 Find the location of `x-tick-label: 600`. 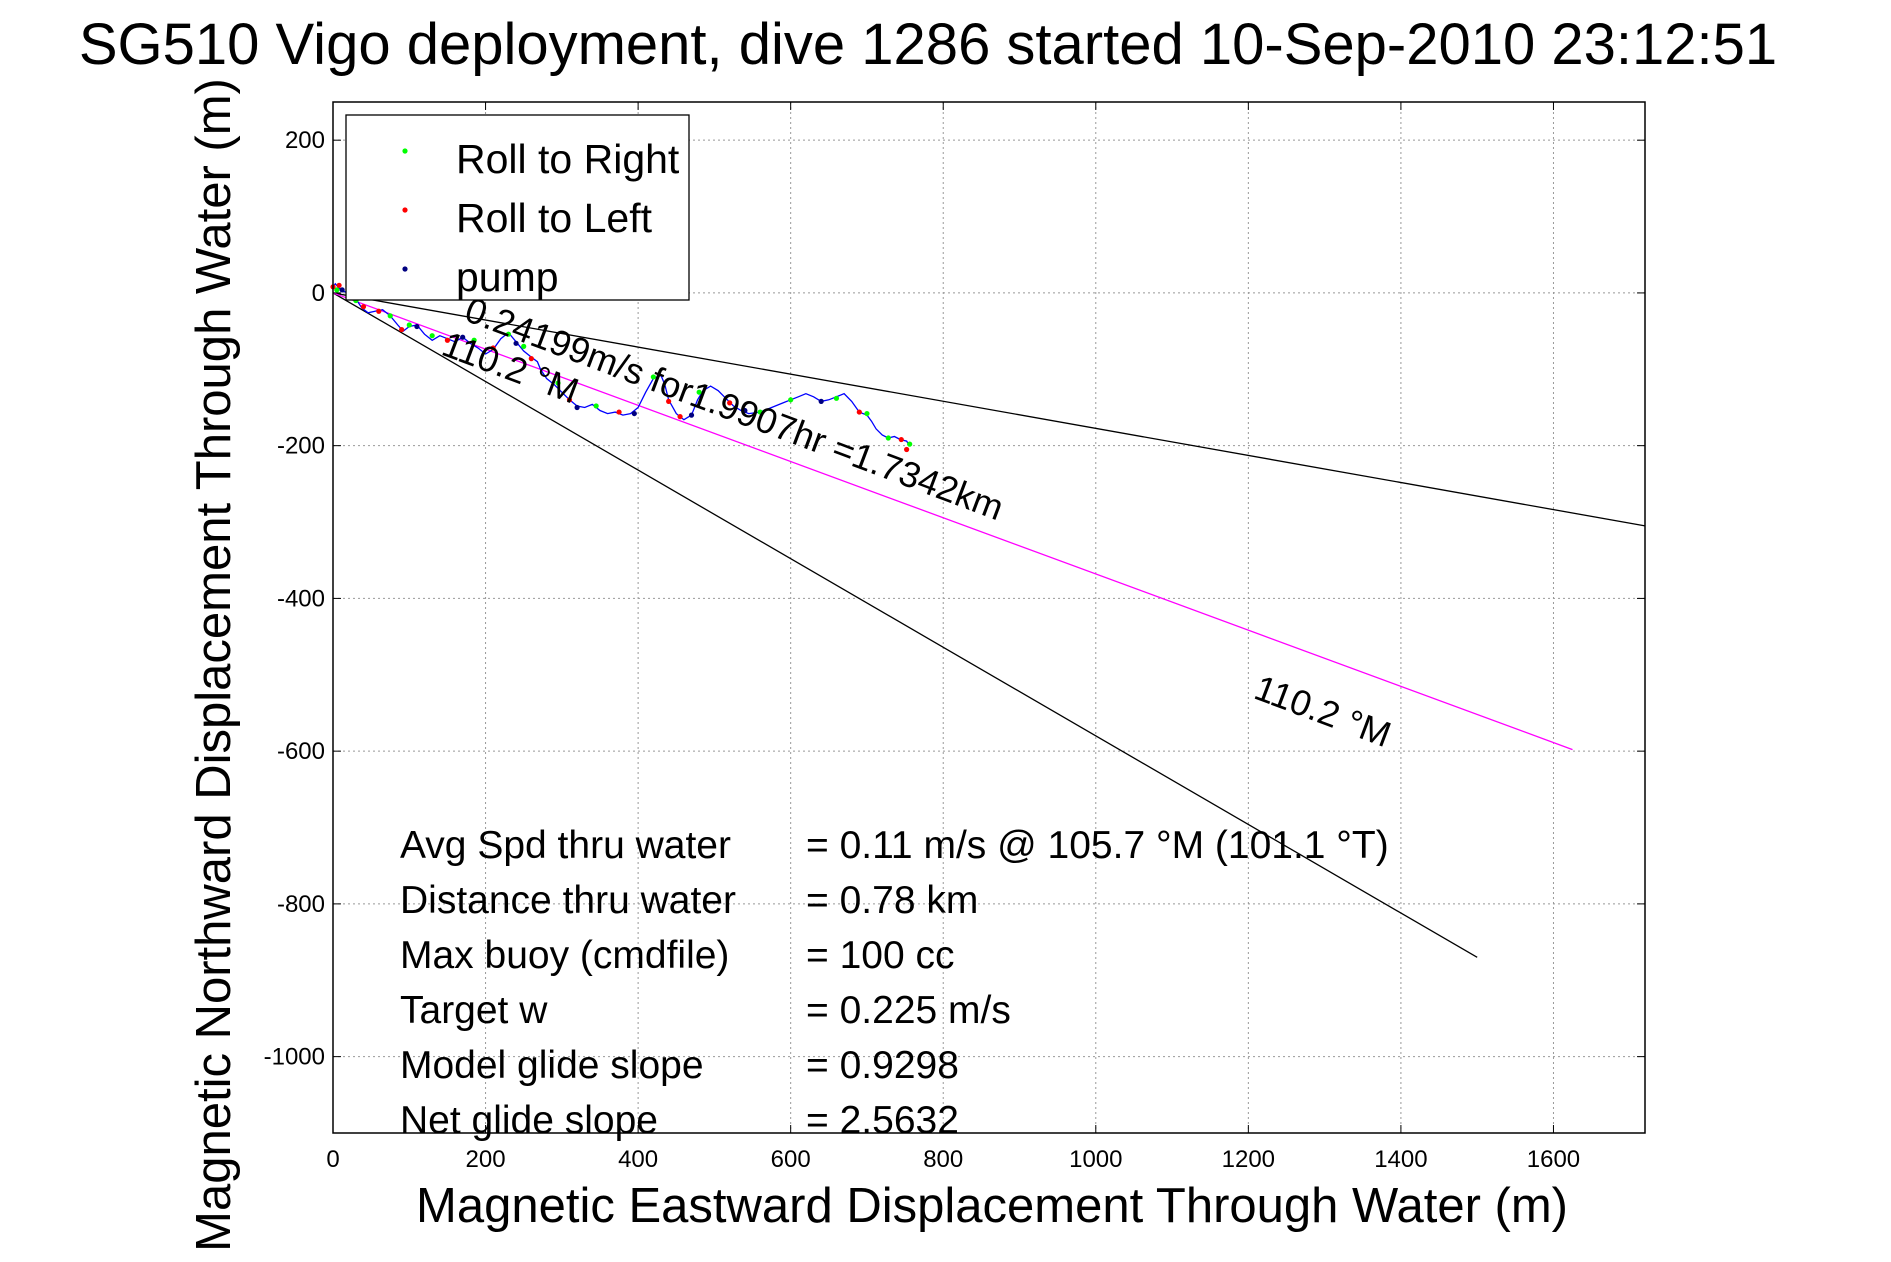

x-tick-label: 600 is located at coordinates (791, 1159).